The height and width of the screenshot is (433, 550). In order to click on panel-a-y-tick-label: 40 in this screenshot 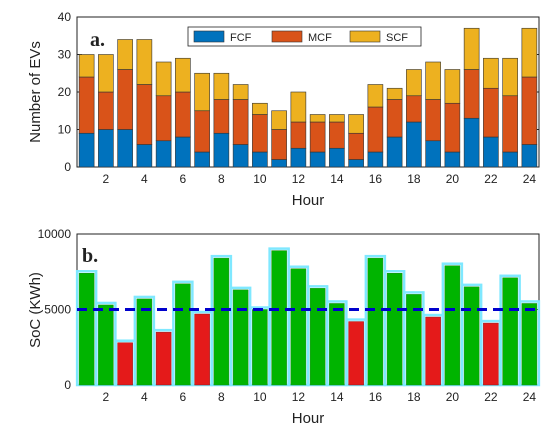, I will do `click(65, 17)`.